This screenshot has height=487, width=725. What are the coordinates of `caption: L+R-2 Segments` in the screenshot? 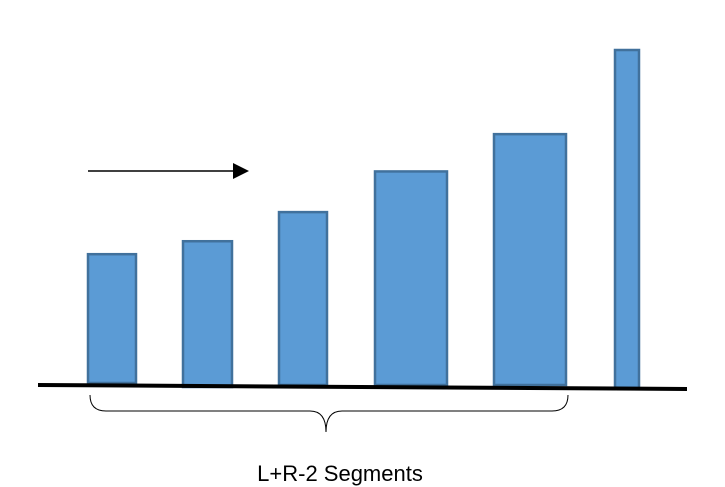 It's located at (340, 473).